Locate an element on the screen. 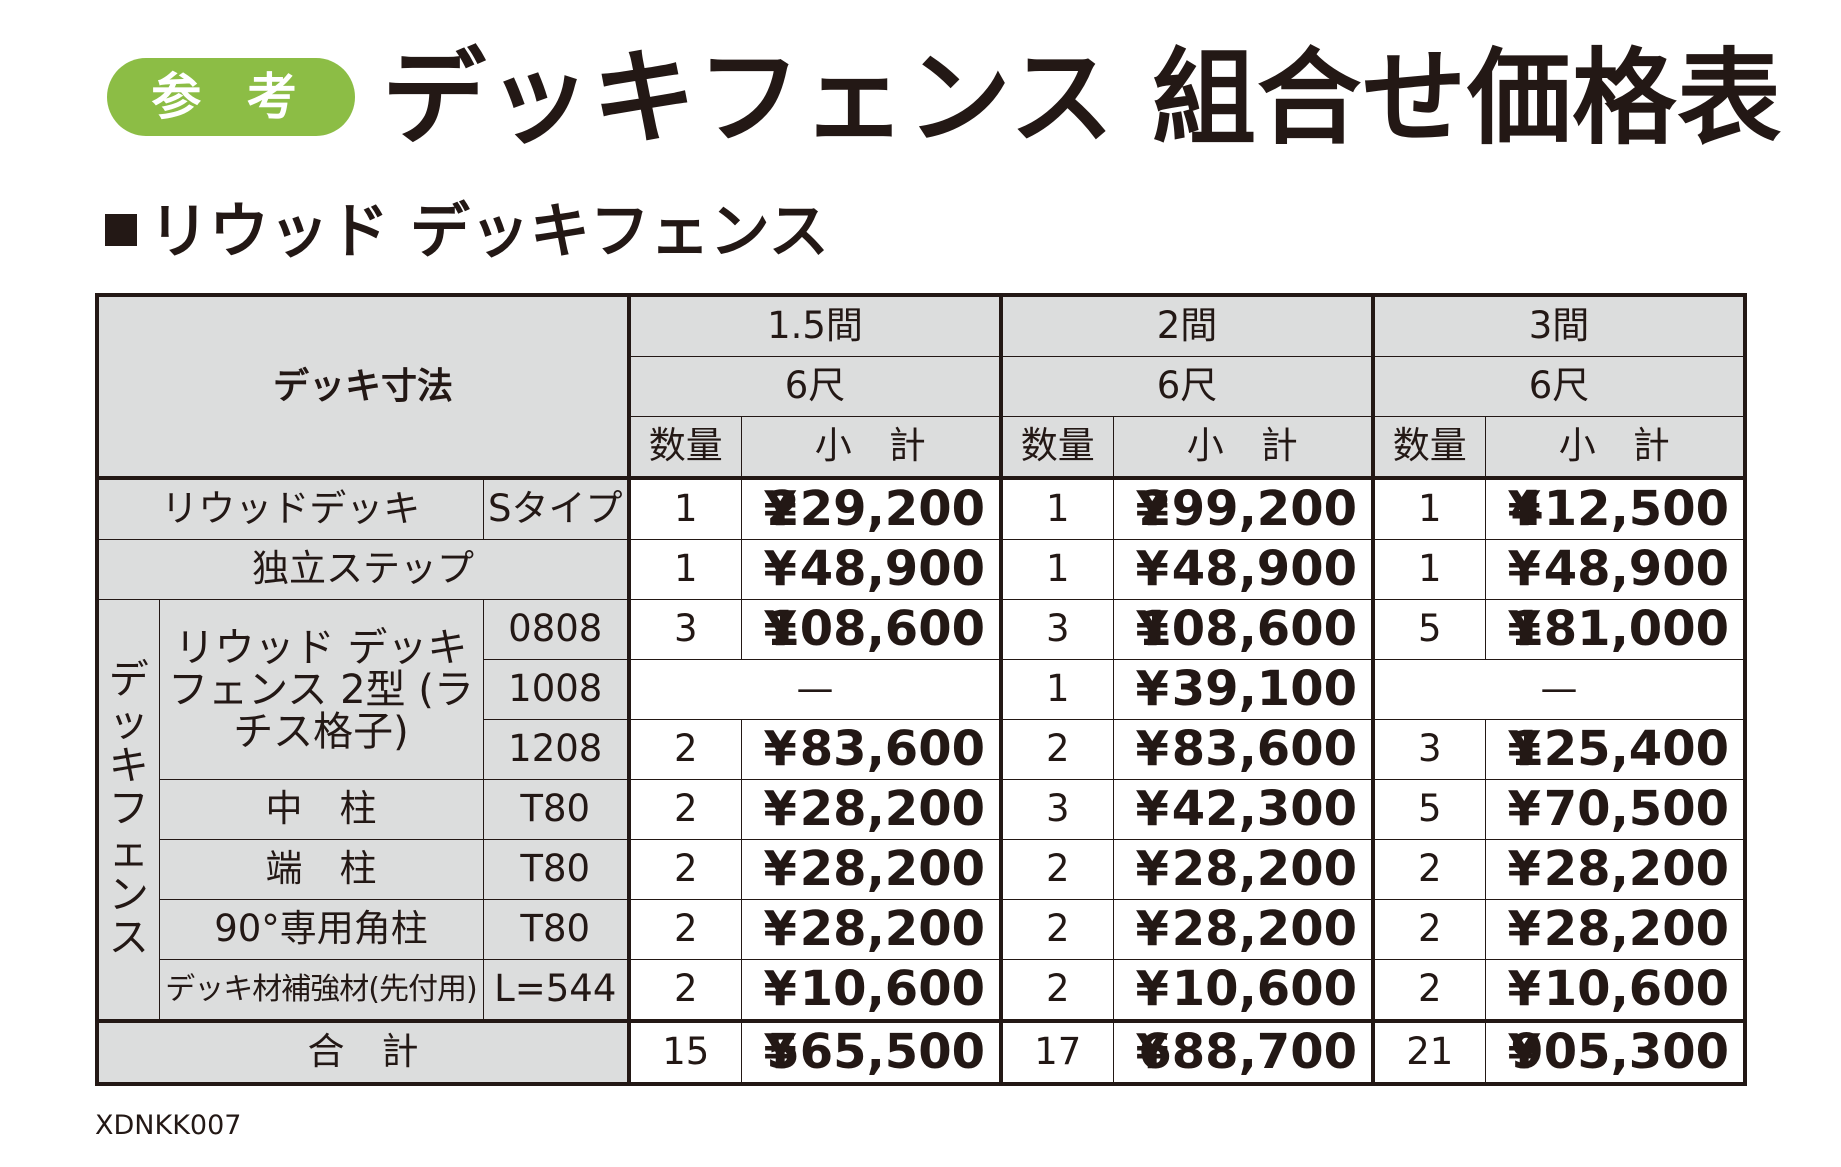  price-cell: ¥39,100 is located at coordinates (1243, 689).